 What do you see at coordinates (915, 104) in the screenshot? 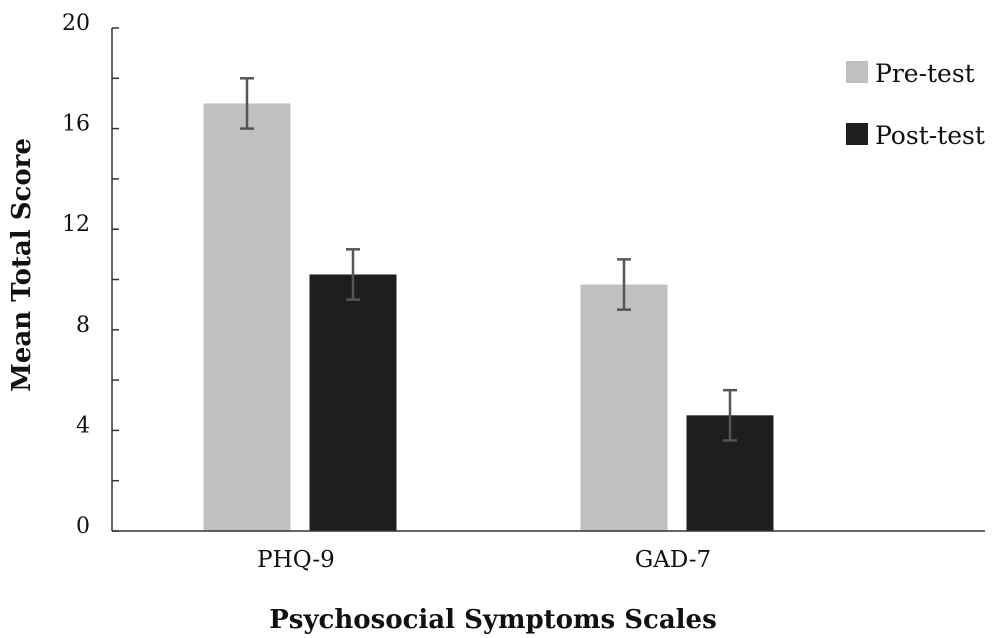
I see `legend: Pre-test Post-test` at bounding box center [915, 104].